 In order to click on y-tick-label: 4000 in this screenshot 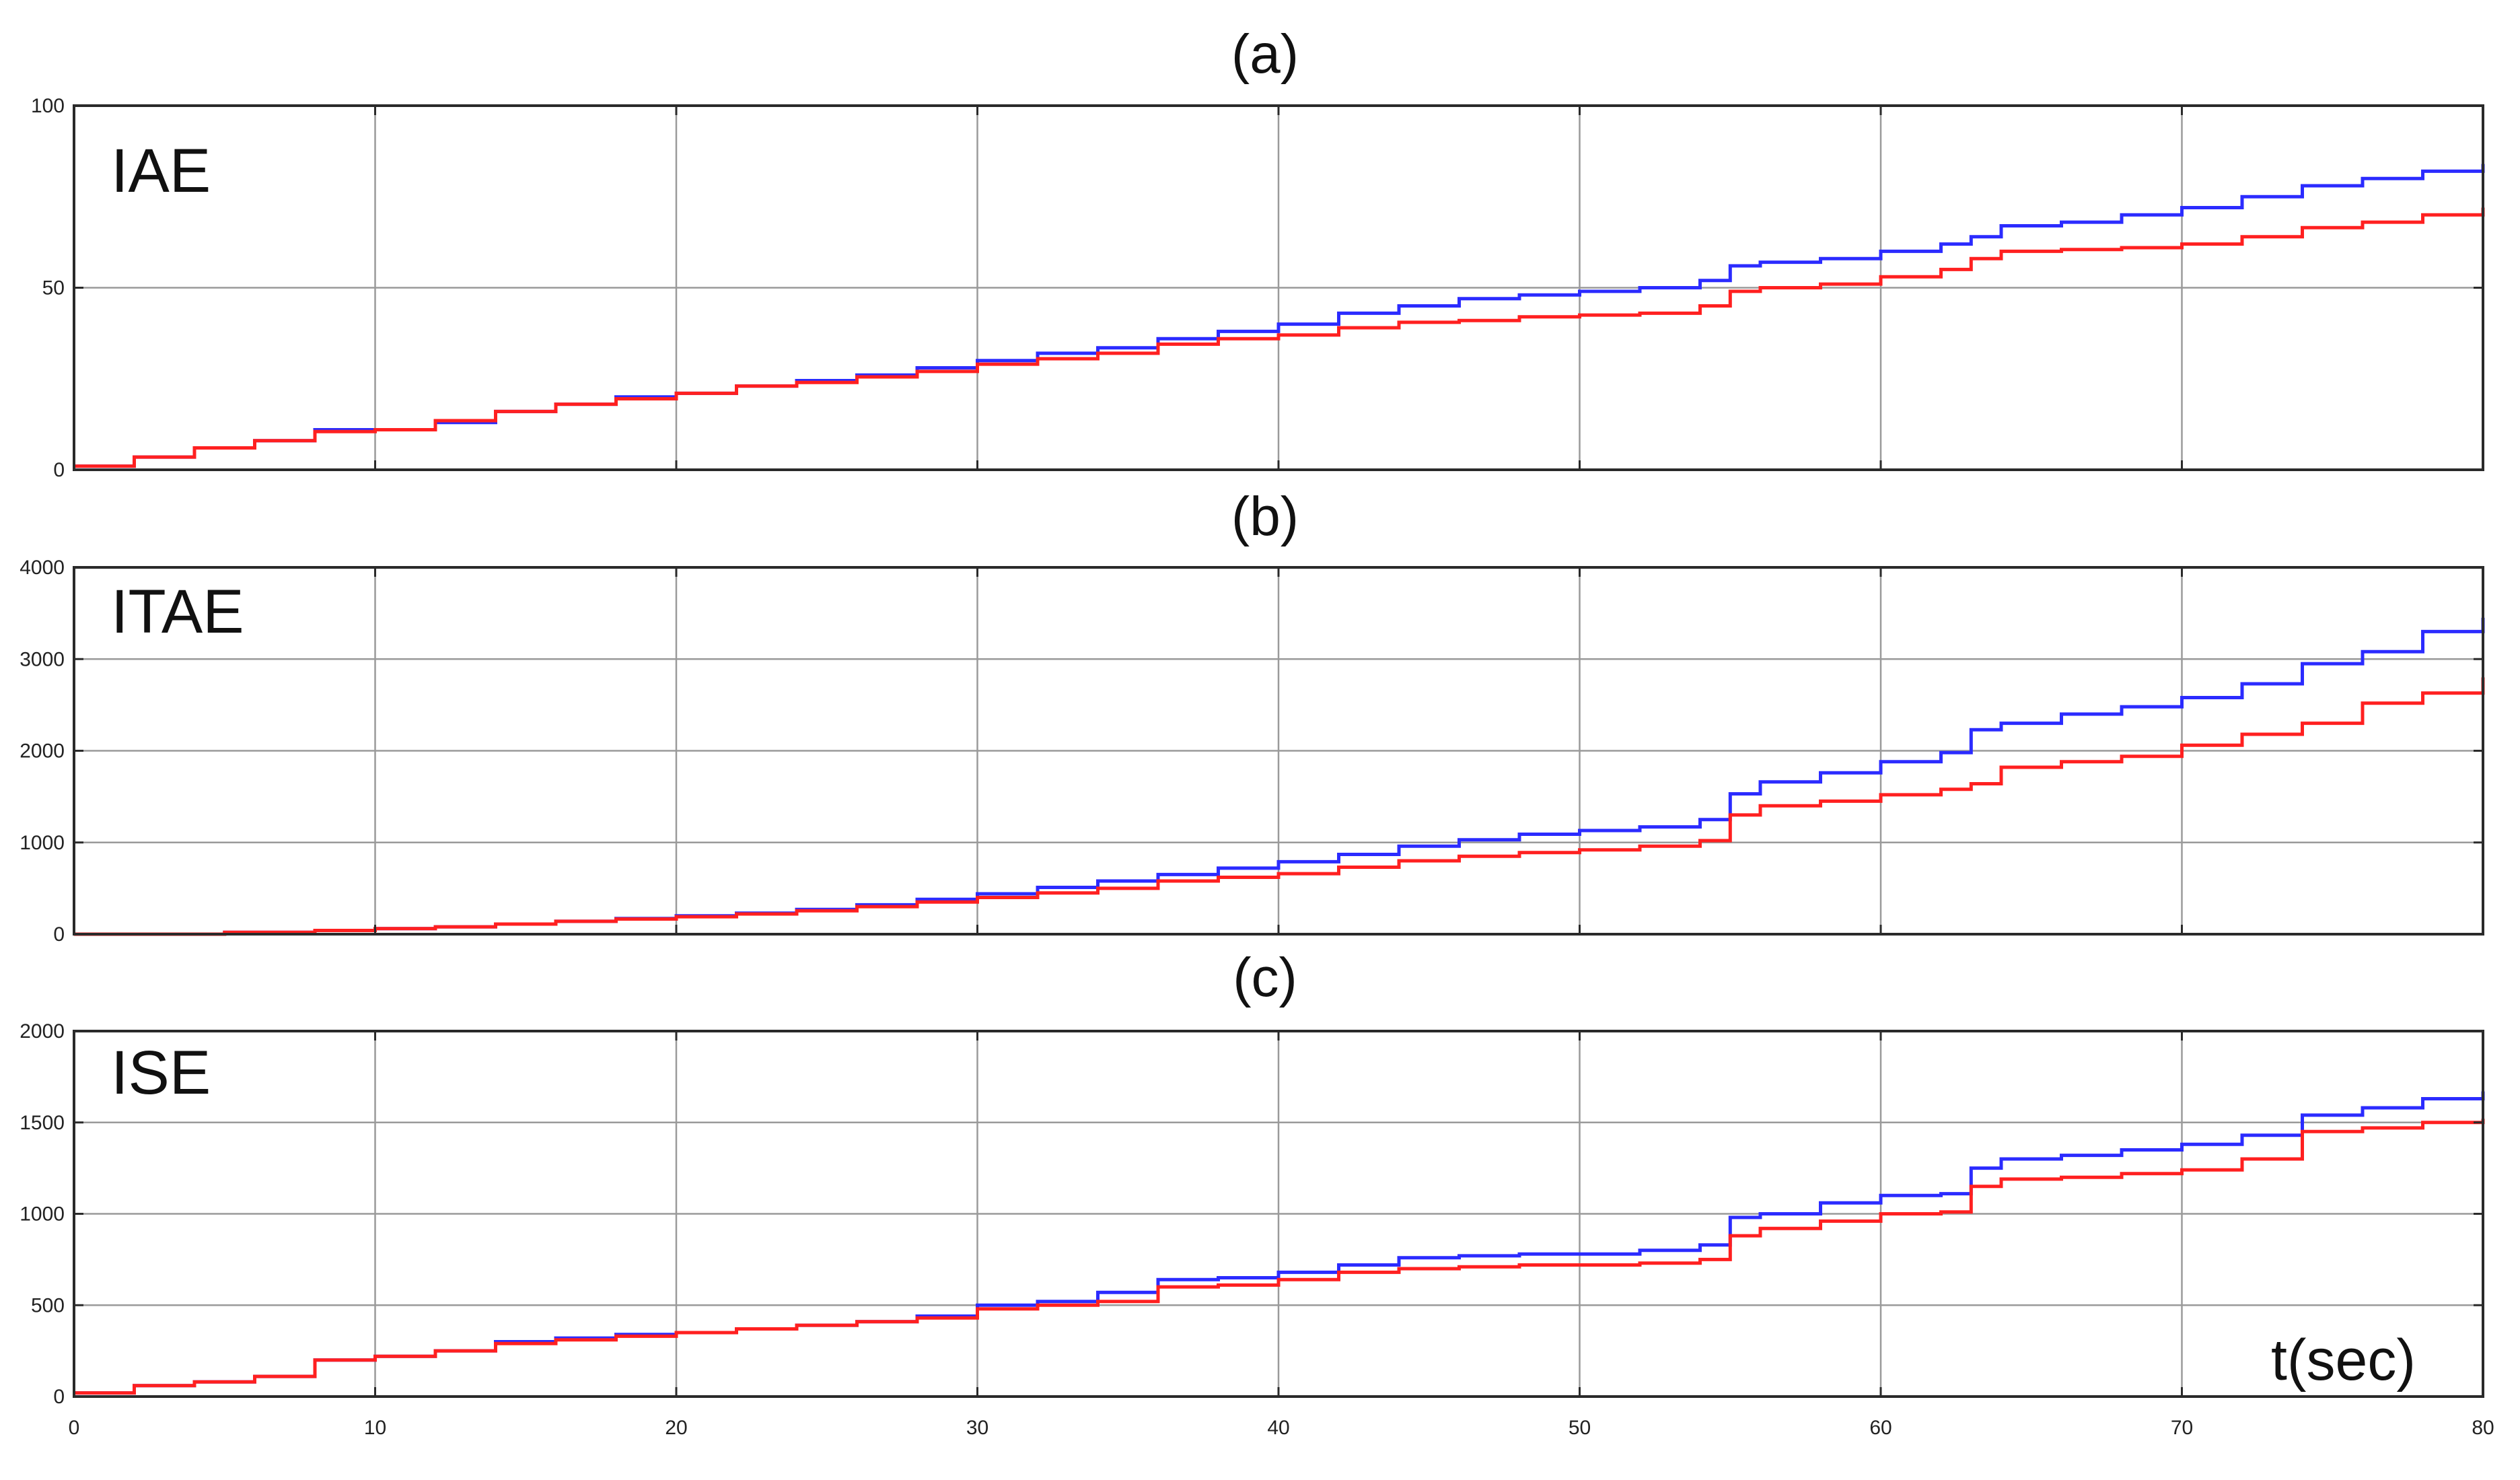, I will do `click(42, 568)`.